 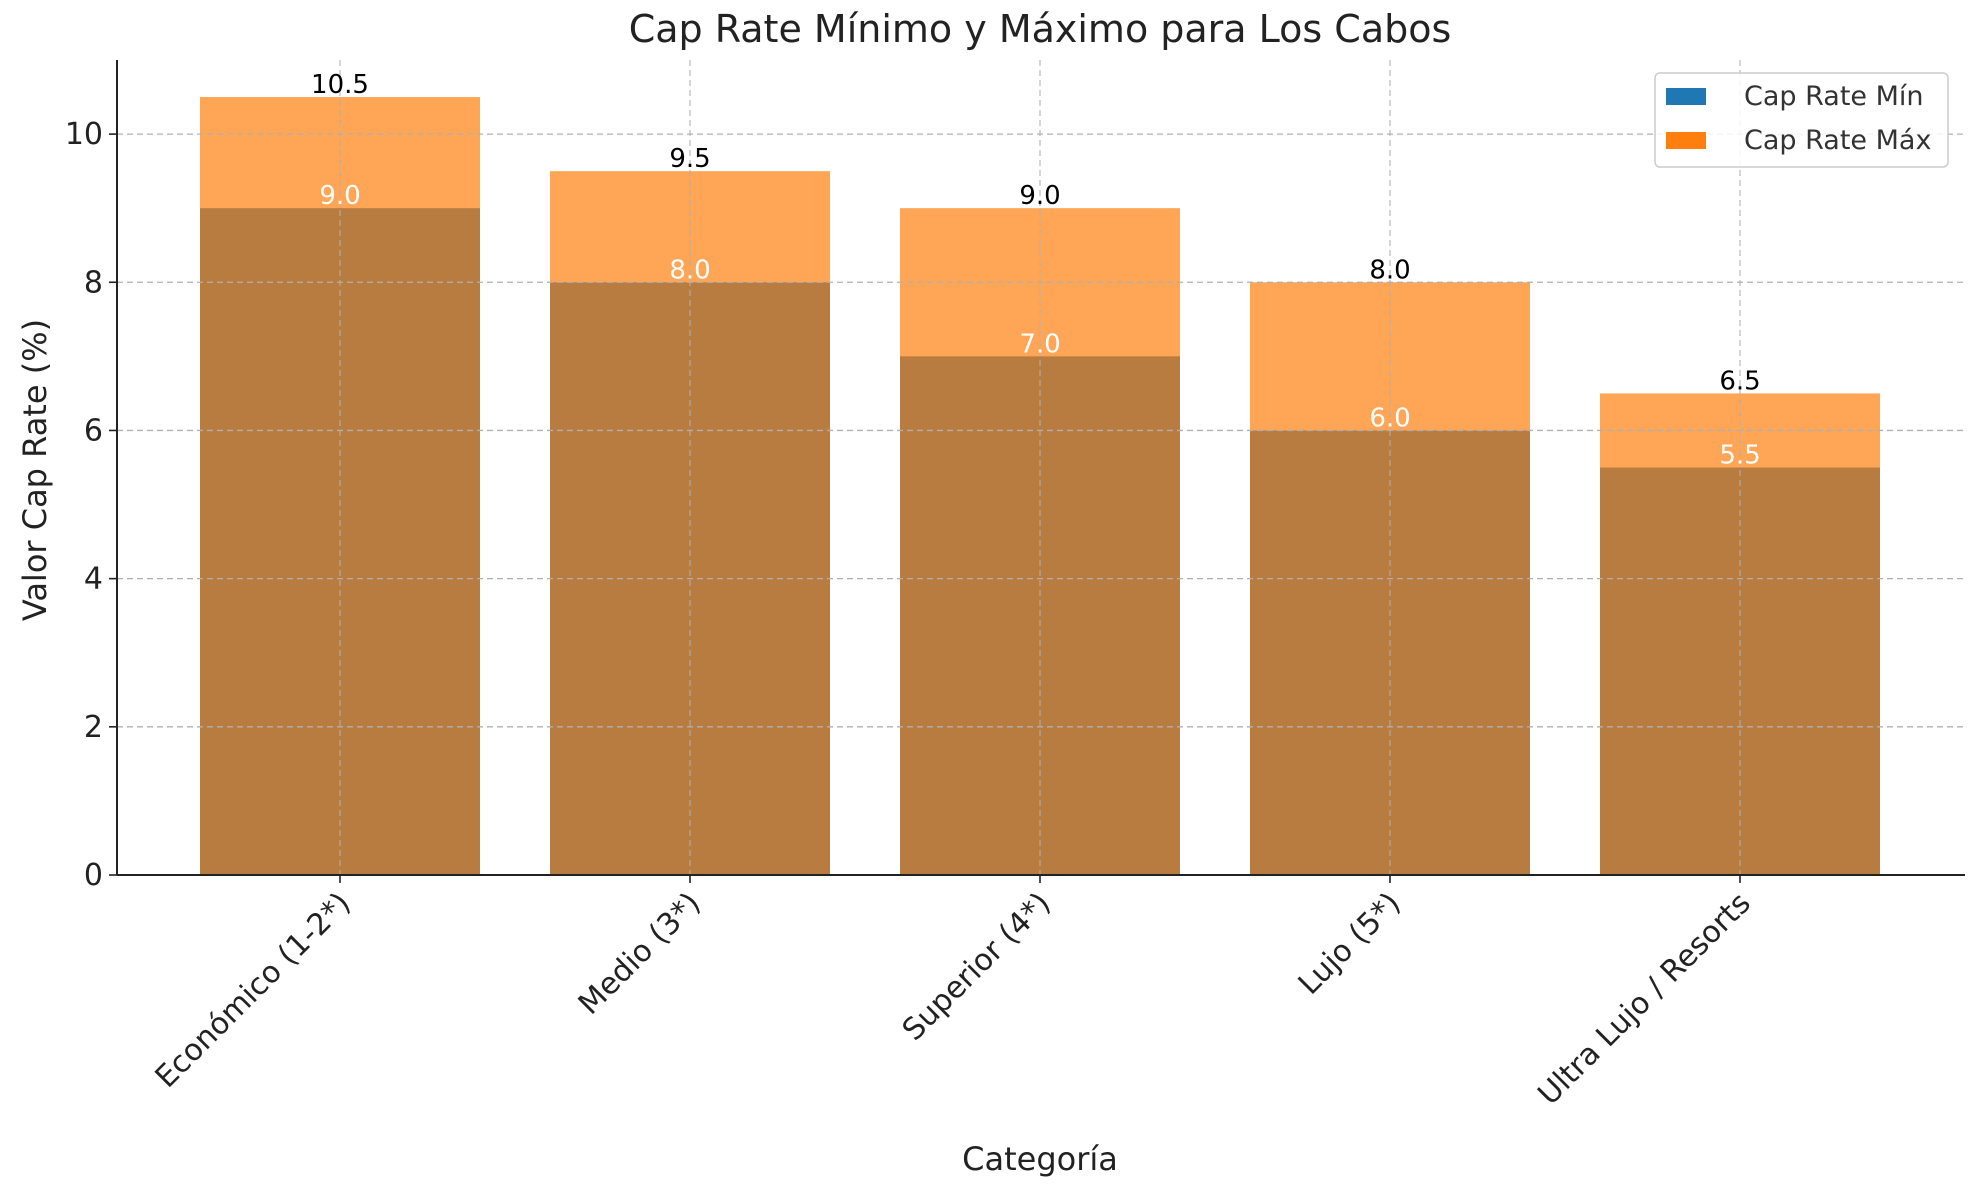 I want to click on data-label-cap-rate-max: 6.5, so click(x=1739, y=381).